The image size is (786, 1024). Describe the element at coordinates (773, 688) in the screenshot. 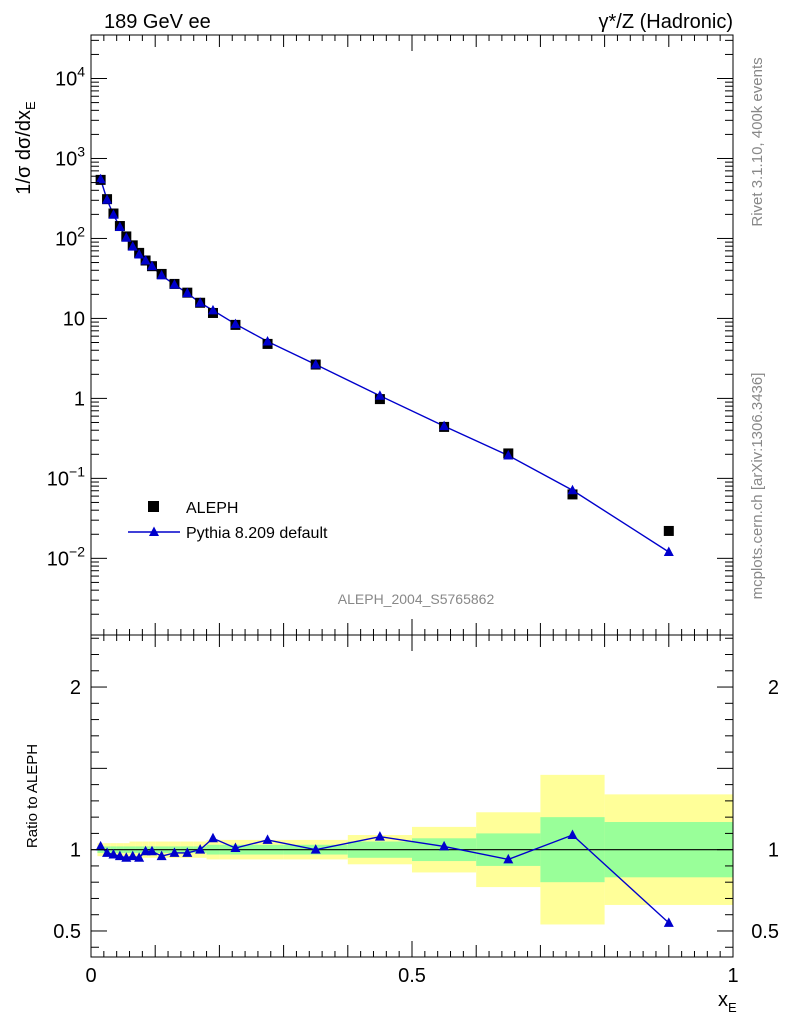

I see `ratio-y-tick-label-right: 2` at that location.